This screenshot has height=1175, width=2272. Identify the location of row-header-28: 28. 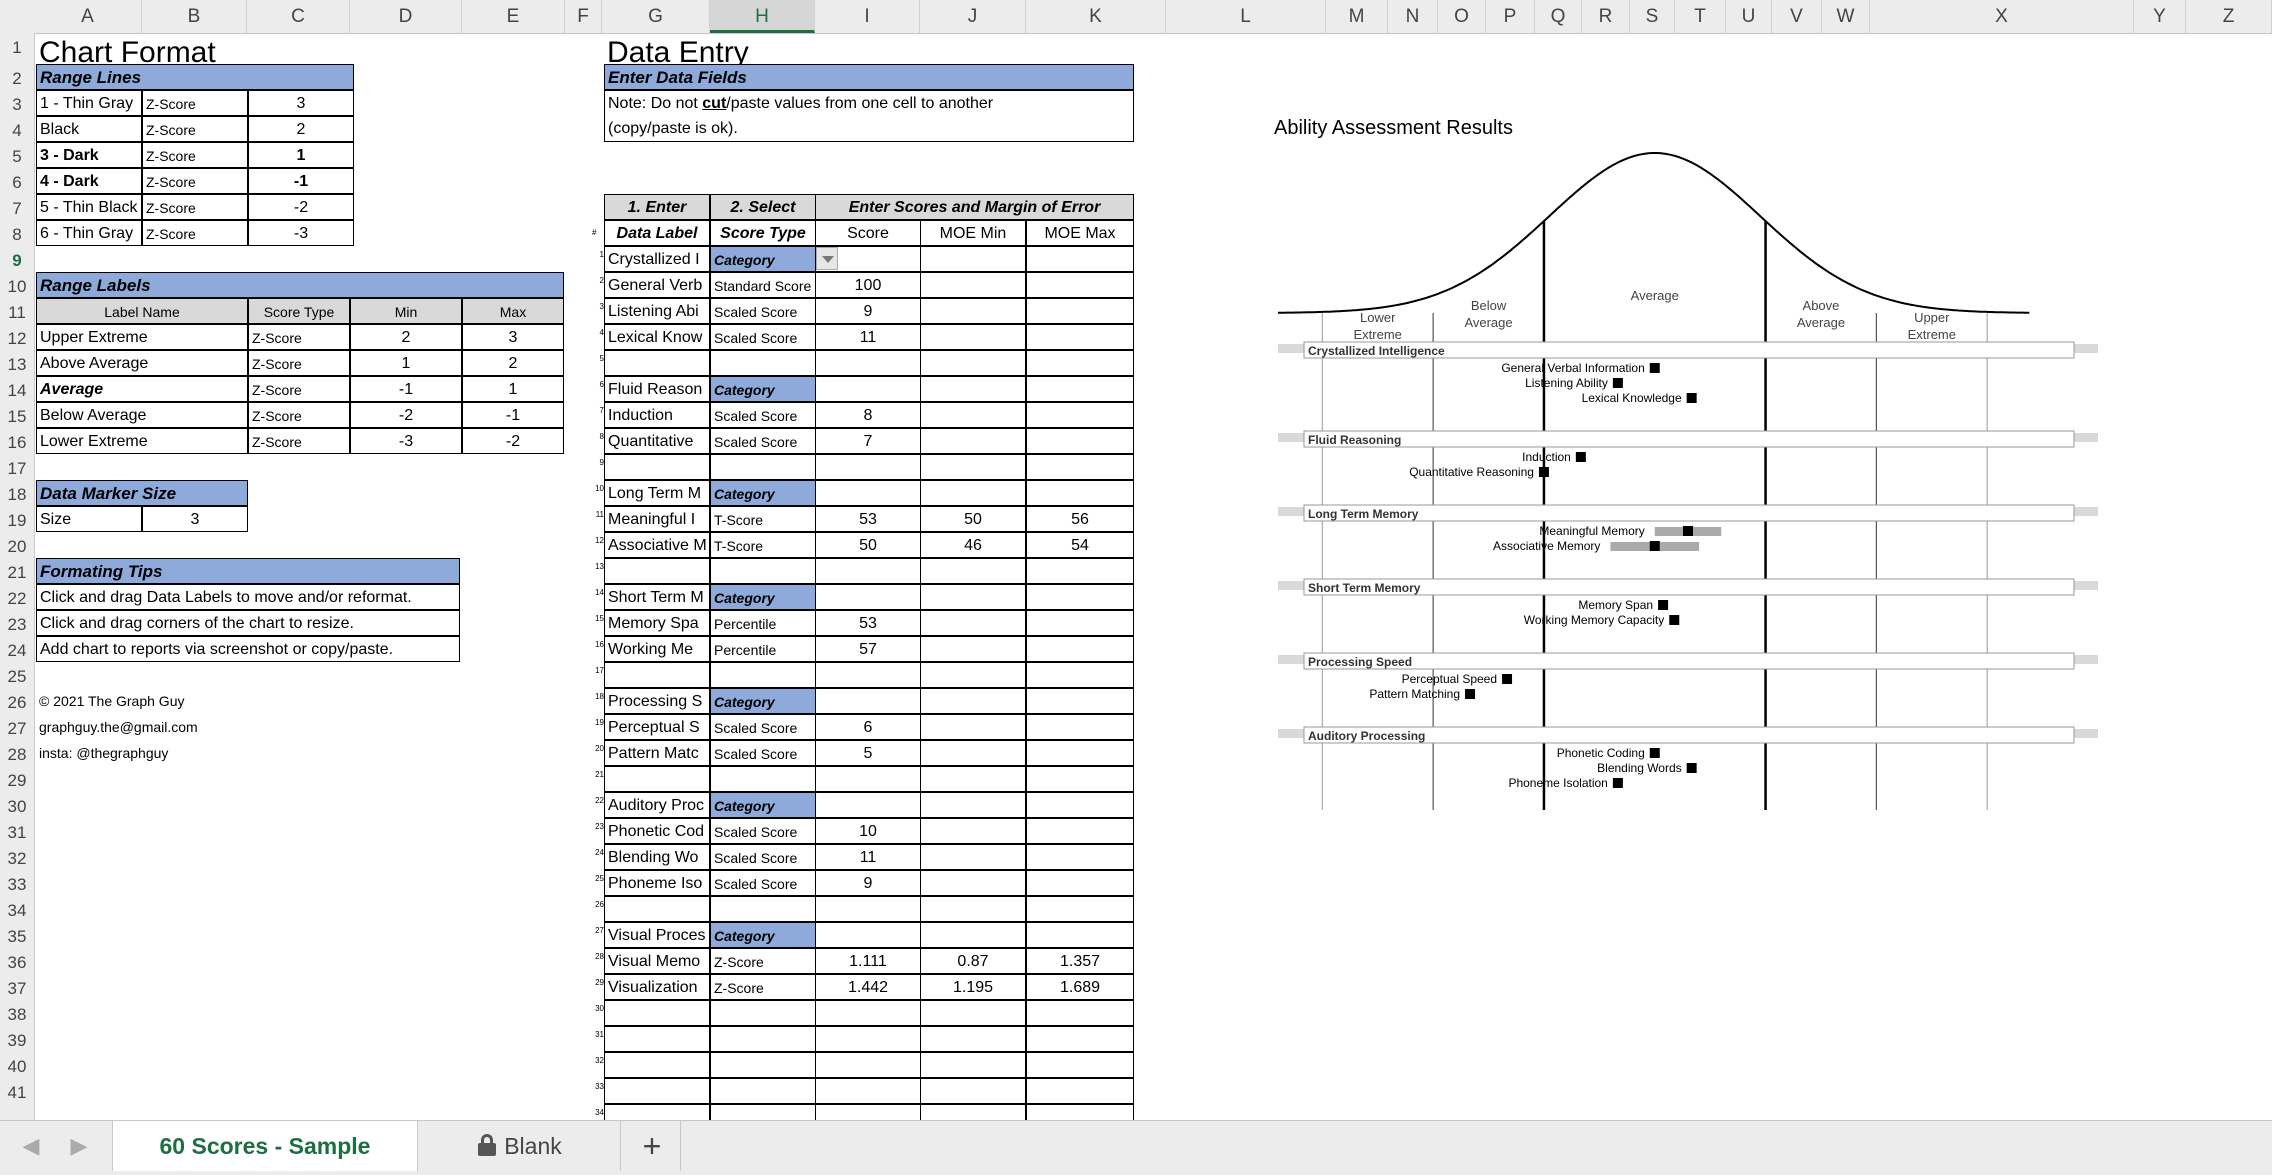
(17, 754).